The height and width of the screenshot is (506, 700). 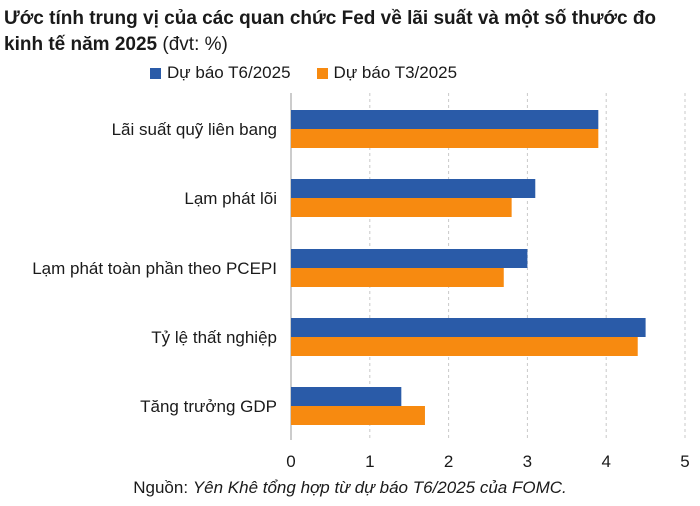 I want to click on legend-item-t6: Dự báo T6/2025, so click(x=220, y=73).